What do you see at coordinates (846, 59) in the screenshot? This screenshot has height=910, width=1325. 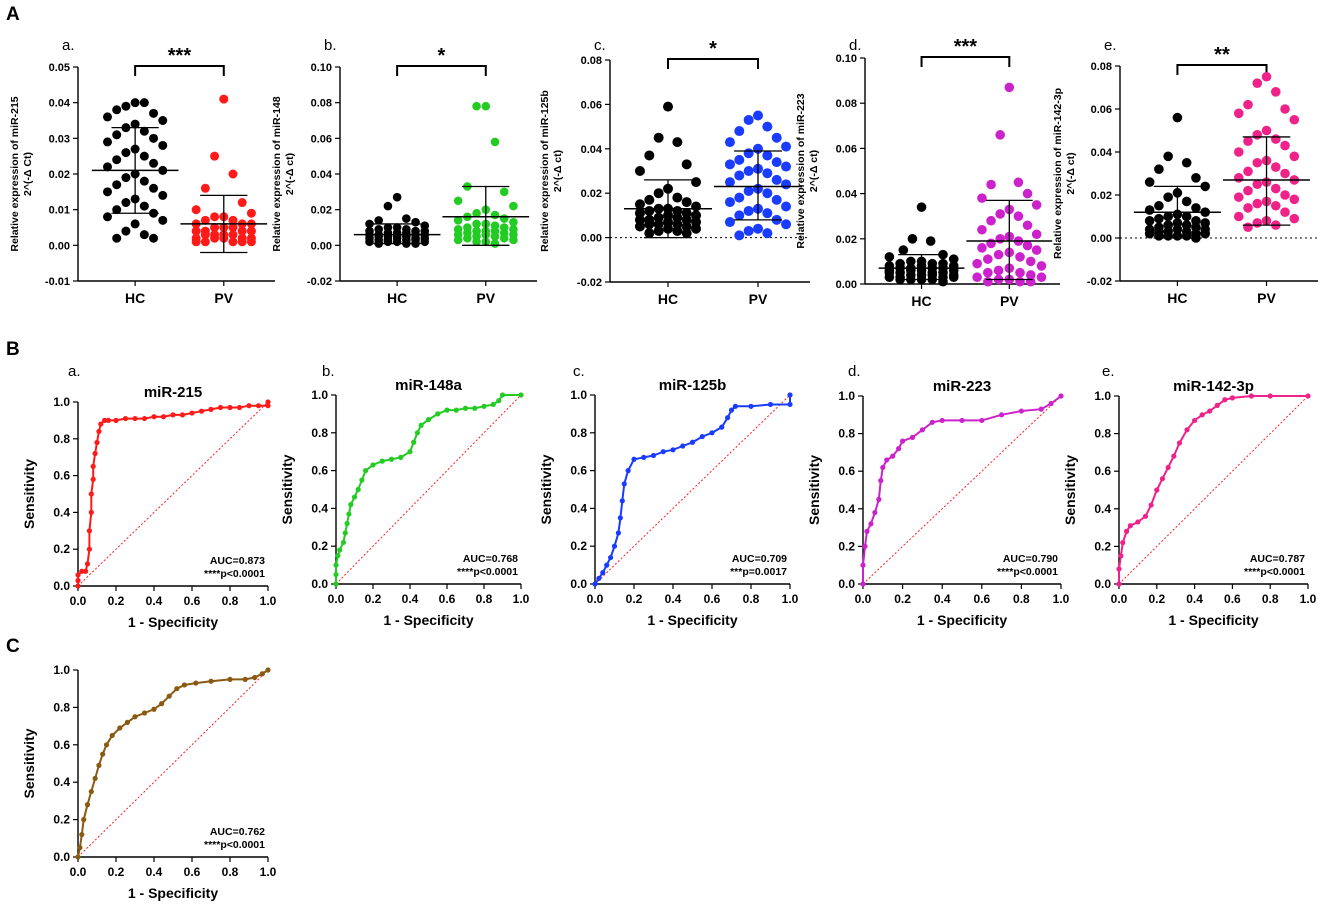 I see `y-tick-label: 0.10` at bounding box center [846, 59].